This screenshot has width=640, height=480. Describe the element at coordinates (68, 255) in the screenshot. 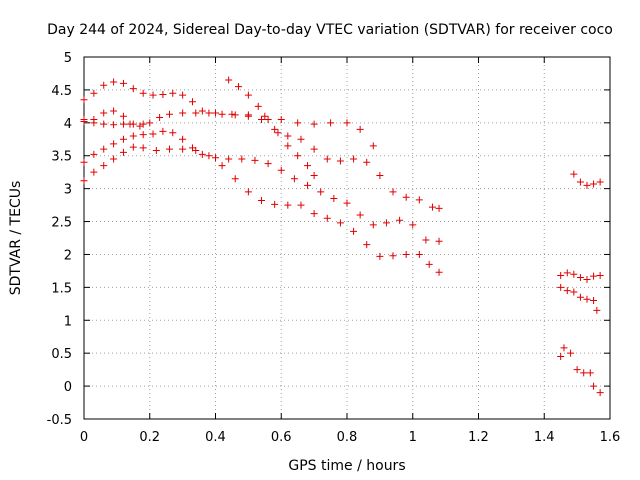

I see `y-tick-label: 2` at that location.